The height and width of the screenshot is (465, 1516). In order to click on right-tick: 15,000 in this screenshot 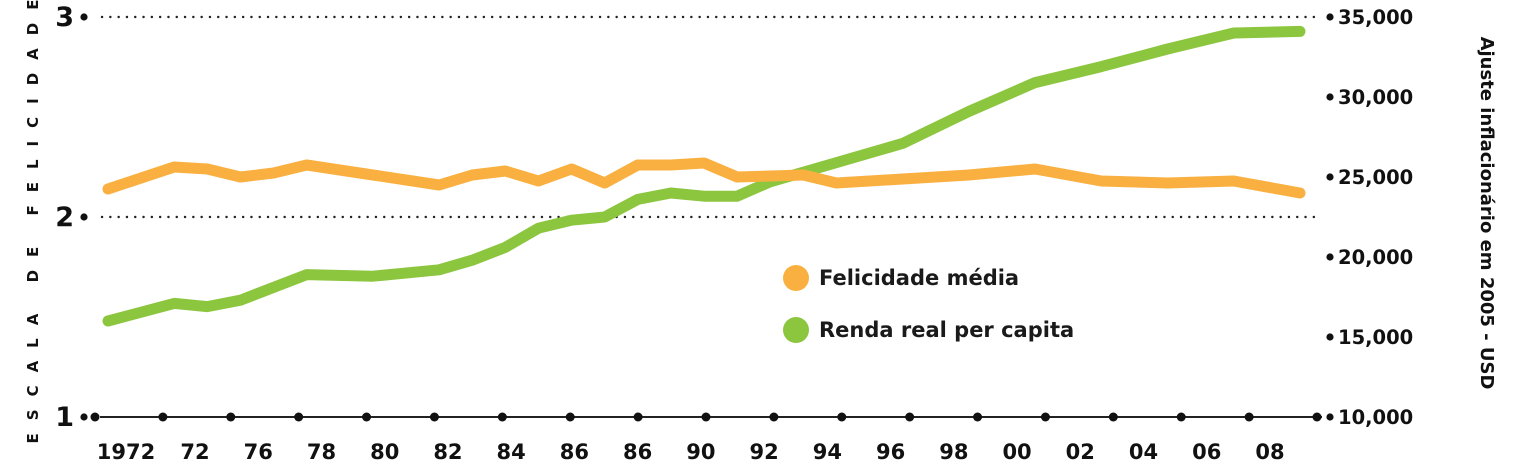, I will do `click(1369, 337)`.